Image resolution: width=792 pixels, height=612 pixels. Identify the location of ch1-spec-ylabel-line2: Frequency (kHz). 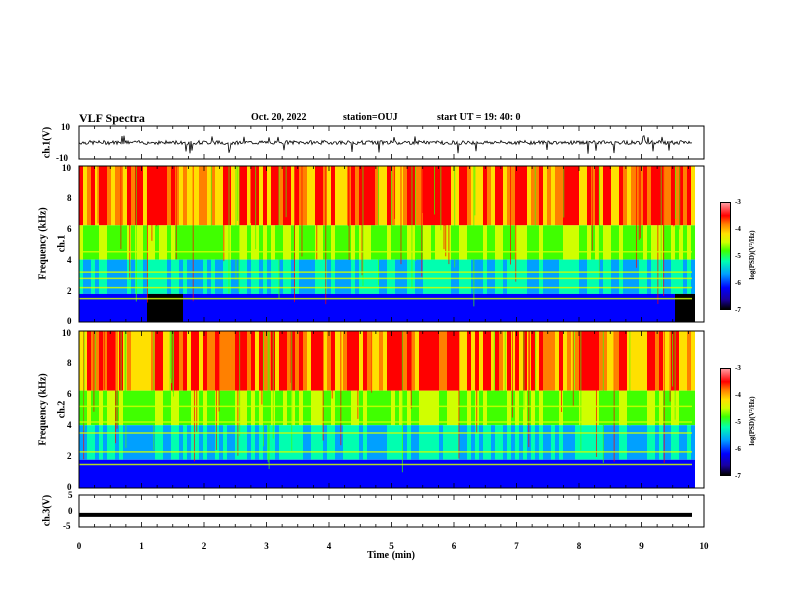
(43, 243).